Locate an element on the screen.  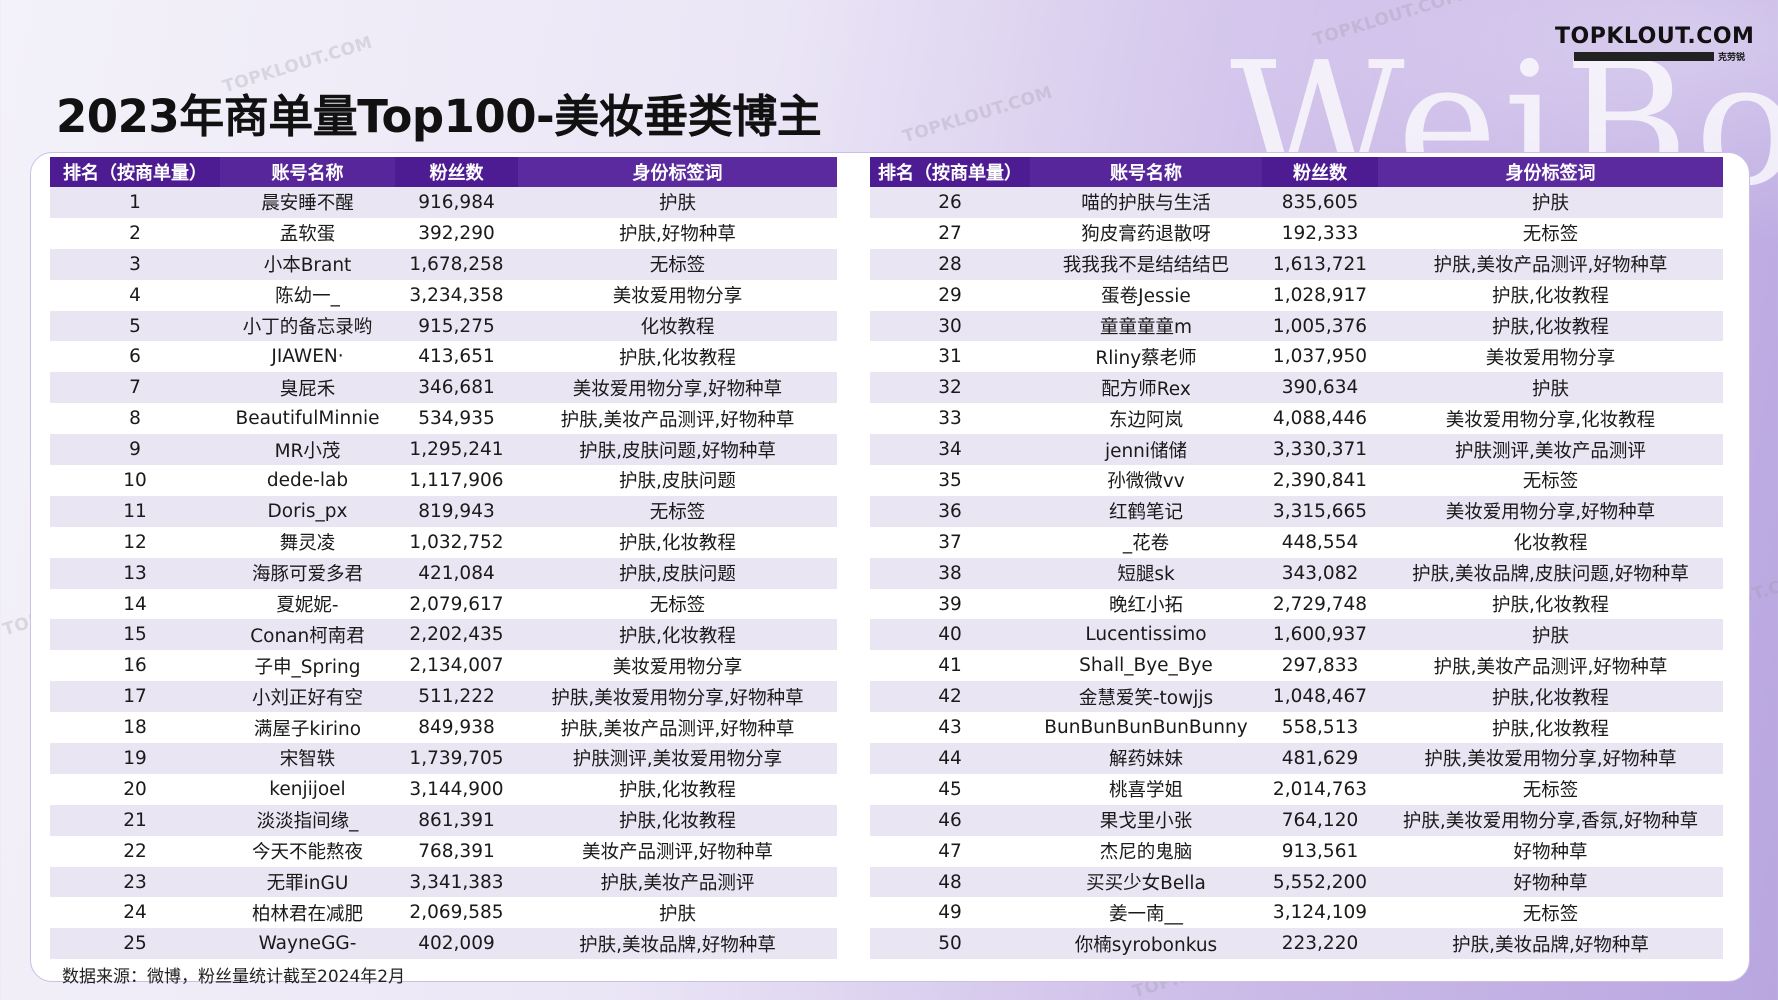
cell-rank: 20 is located at coordinates (135, 789).